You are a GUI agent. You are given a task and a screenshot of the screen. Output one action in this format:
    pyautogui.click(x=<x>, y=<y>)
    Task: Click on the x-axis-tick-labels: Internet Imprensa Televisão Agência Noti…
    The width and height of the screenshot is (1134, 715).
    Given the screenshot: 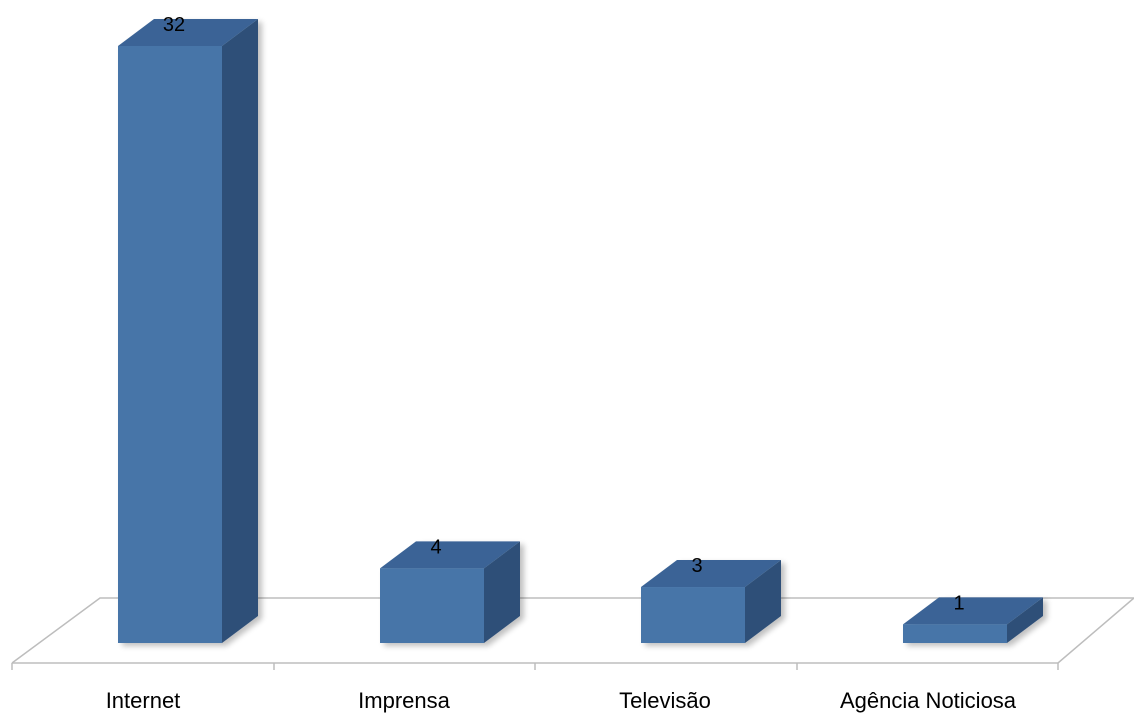 What is the action you would take?
    pyautogui.click(x=561, y=700)
    